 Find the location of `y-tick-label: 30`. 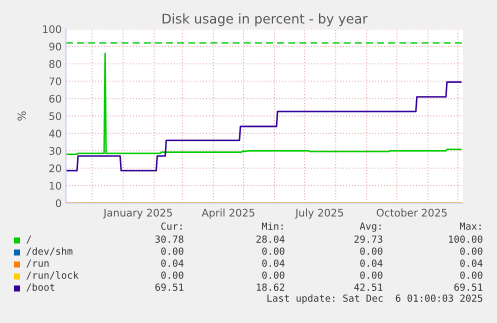

y-tick-label: 30 is located at coordinates (55, 151).